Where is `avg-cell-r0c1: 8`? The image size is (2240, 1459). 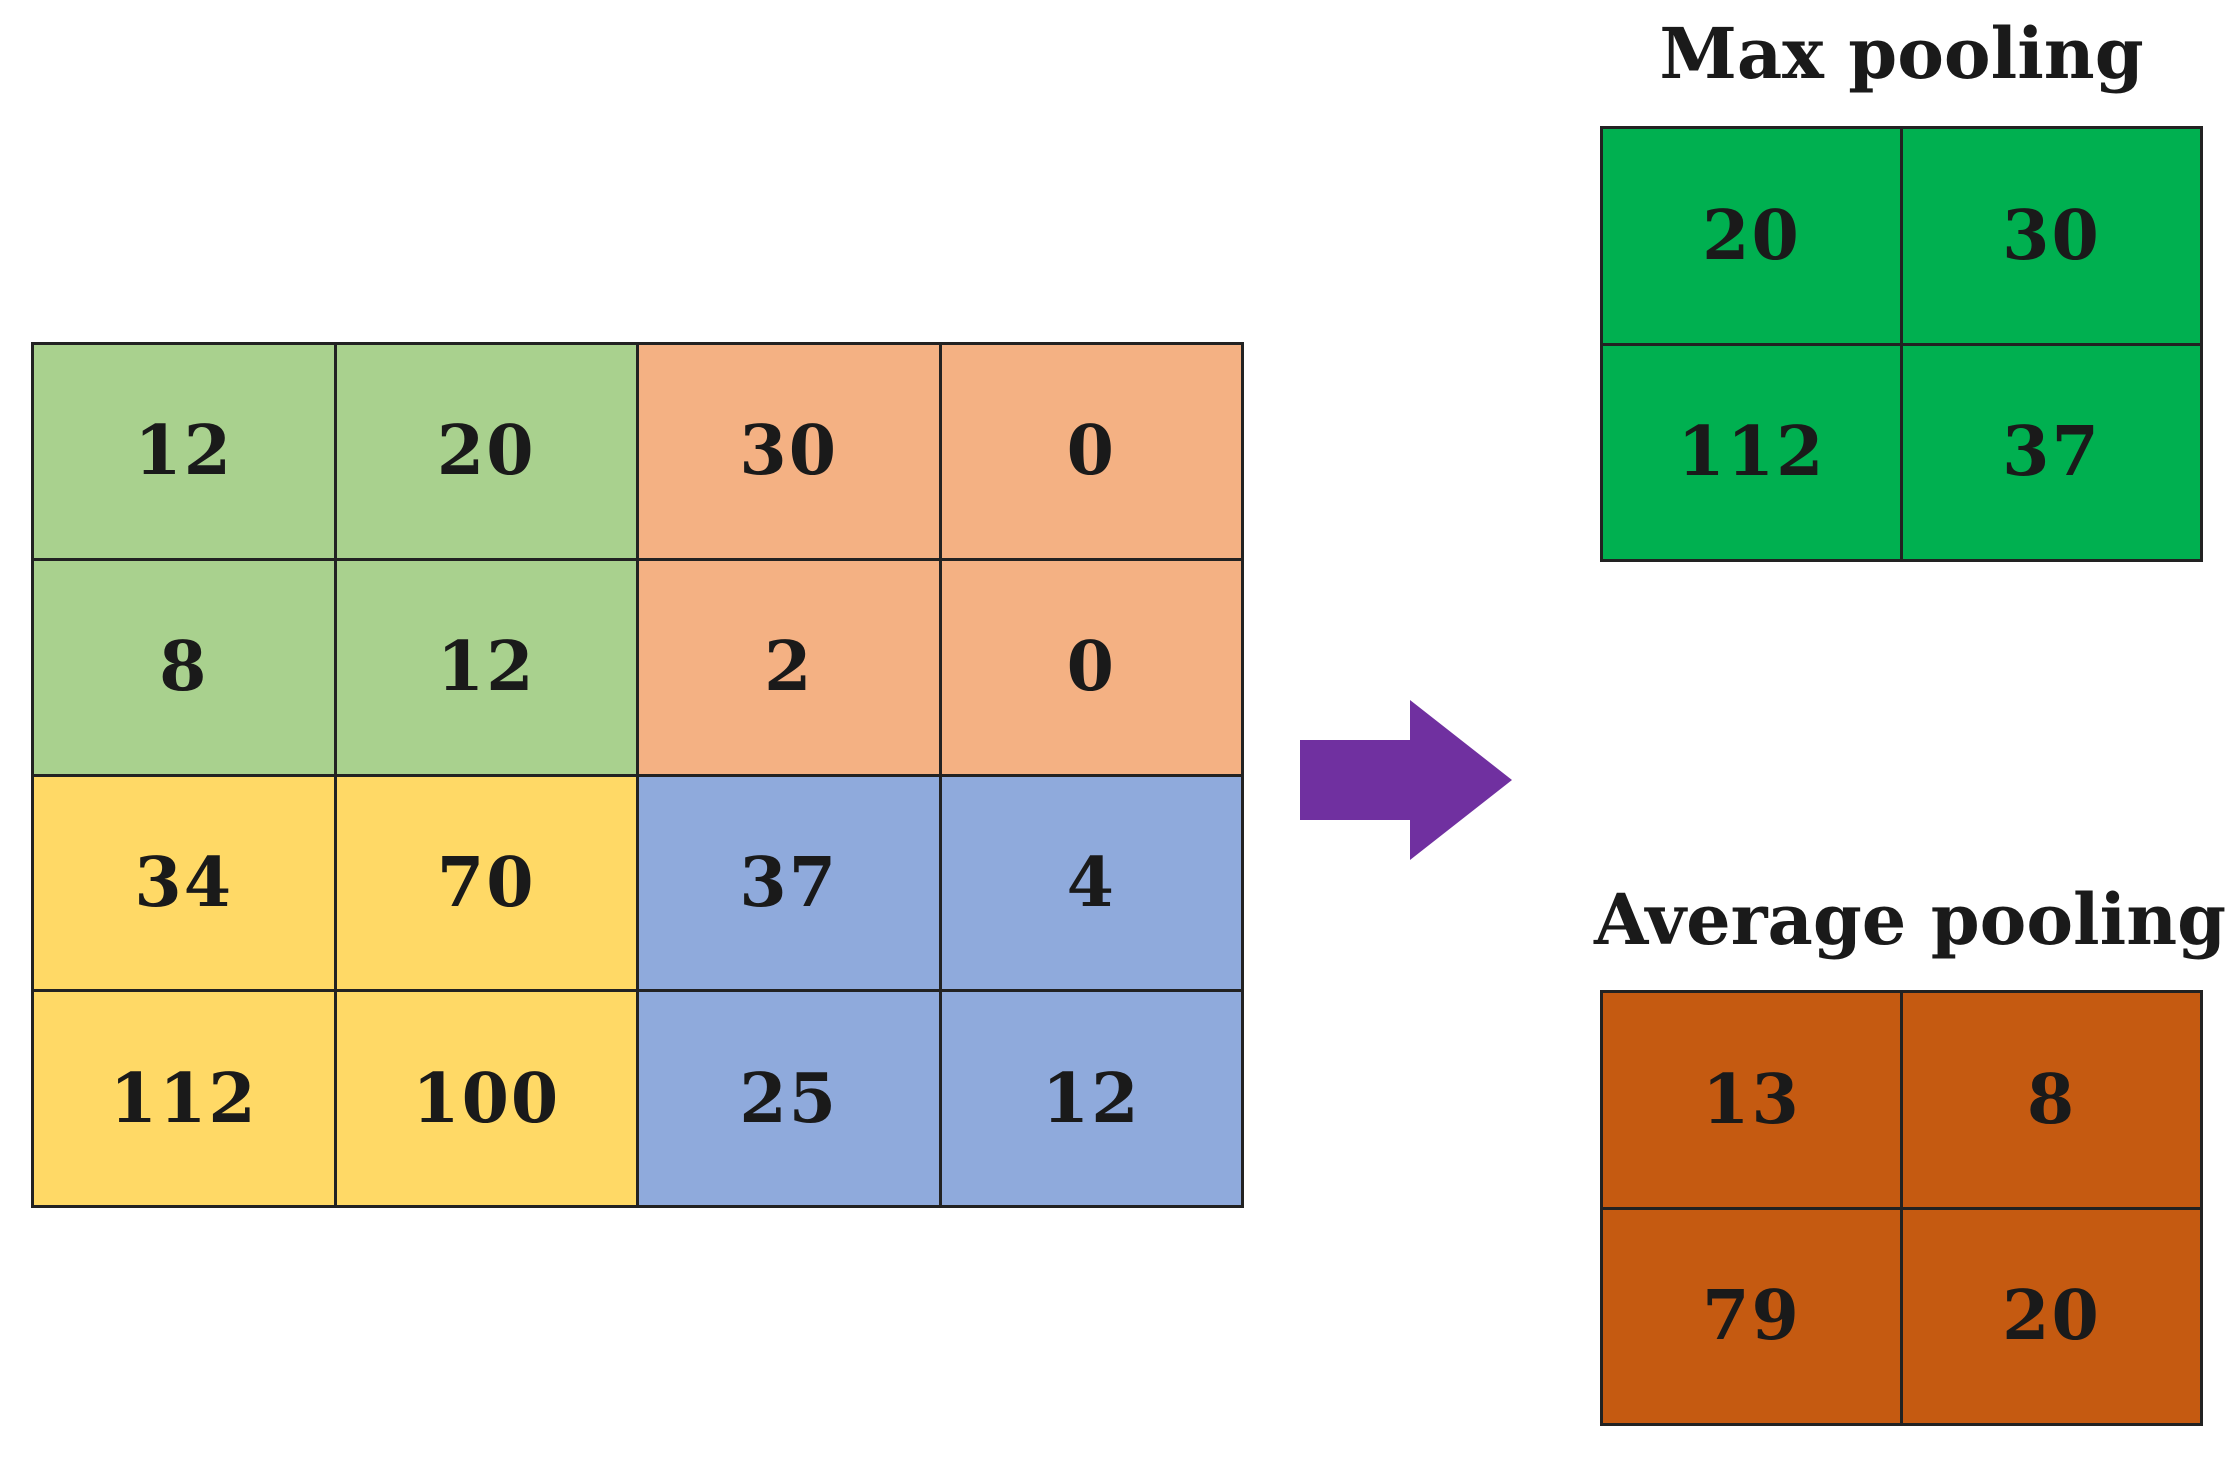
avg-cell-r0c1: 8 is located at coordinates (2053, 1101).